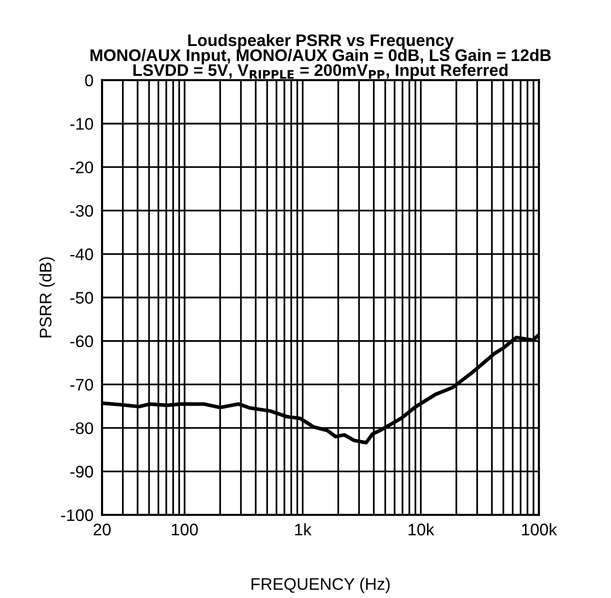  I want to click on y-tick-label: -20, so click(82, 167).